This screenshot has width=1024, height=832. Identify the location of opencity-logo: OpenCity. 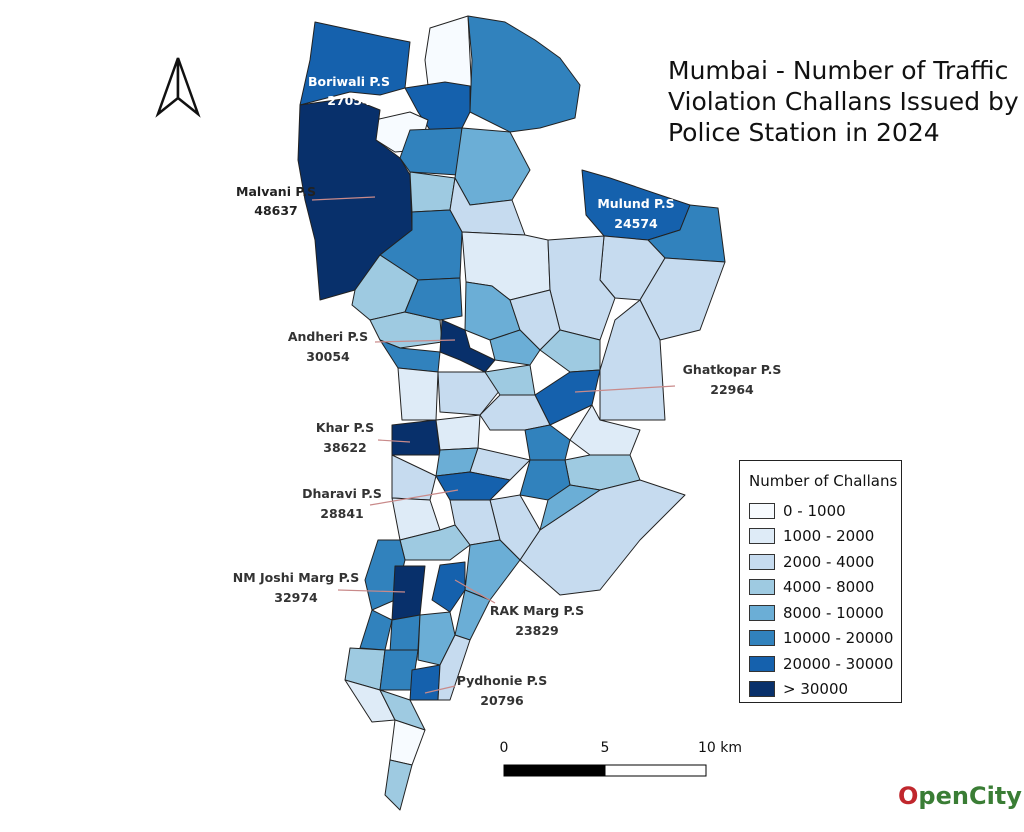
(960, 796).